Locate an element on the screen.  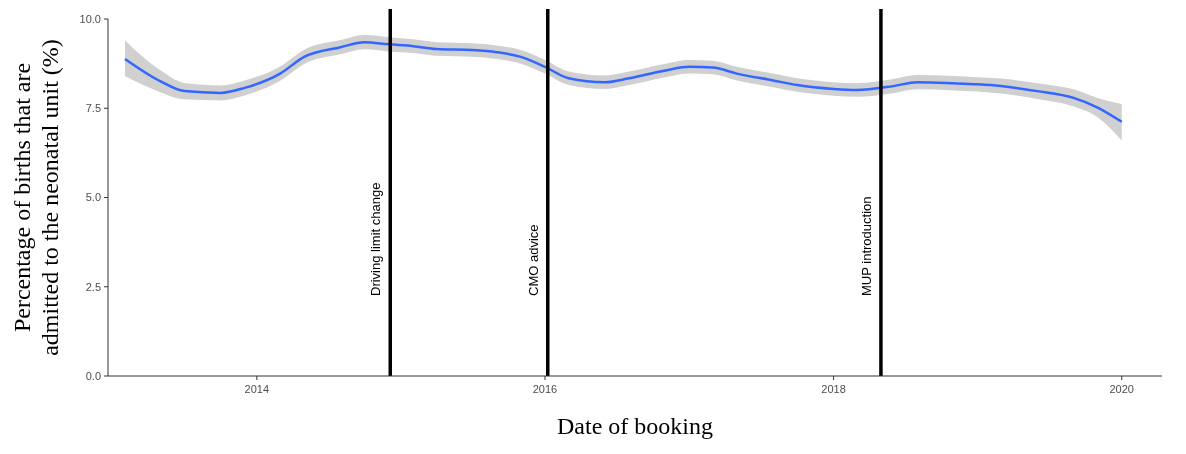
x-tick-label: 2016 is located at coordinates (545, 389).